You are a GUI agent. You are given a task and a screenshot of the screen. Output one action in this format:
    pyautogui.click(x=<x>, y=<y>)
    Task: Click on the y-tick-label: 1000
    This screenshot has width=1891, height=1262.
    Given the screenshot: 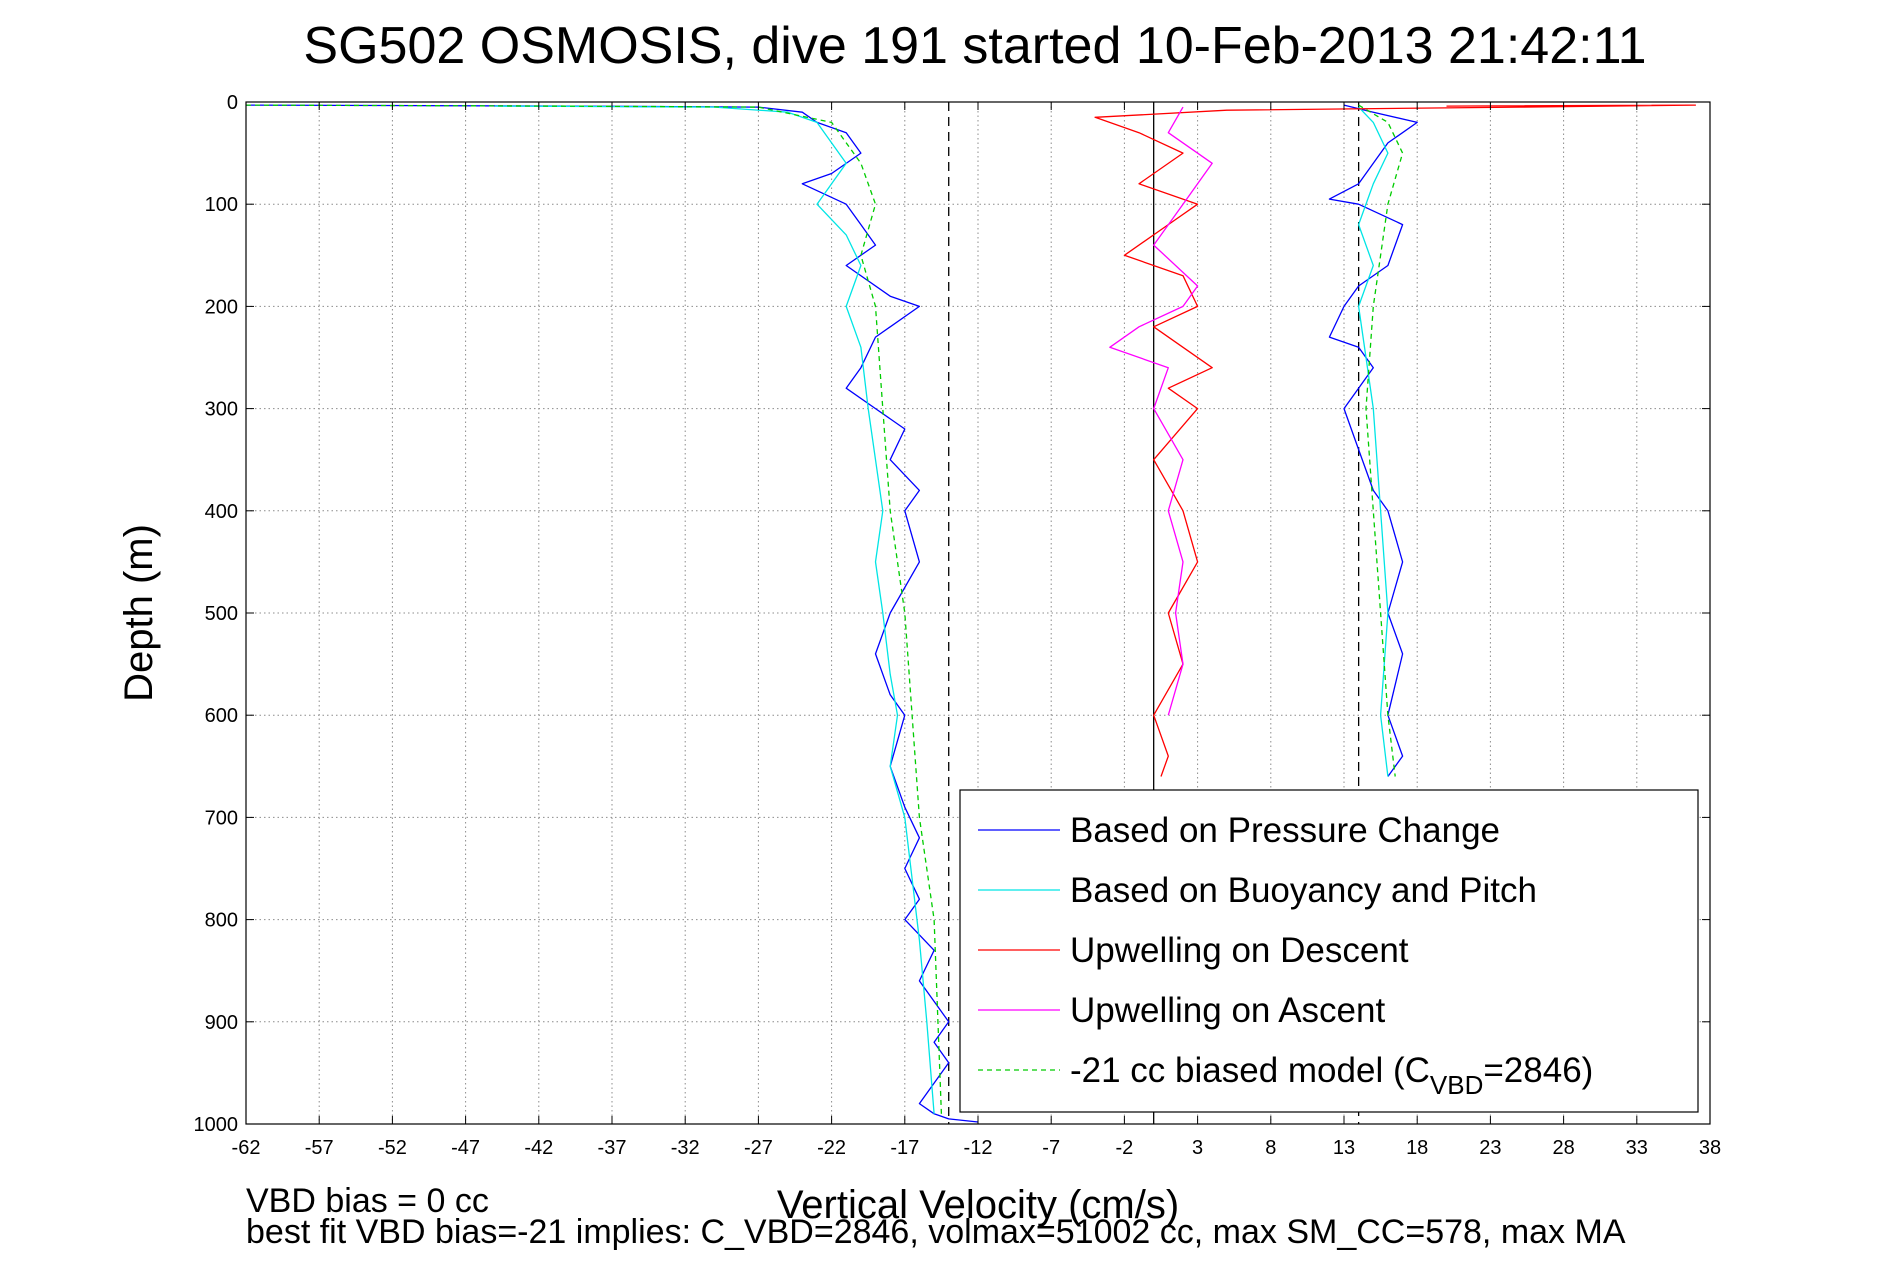 What is the action you would take?
    pyautogui.click(x=216, y=1125)
    